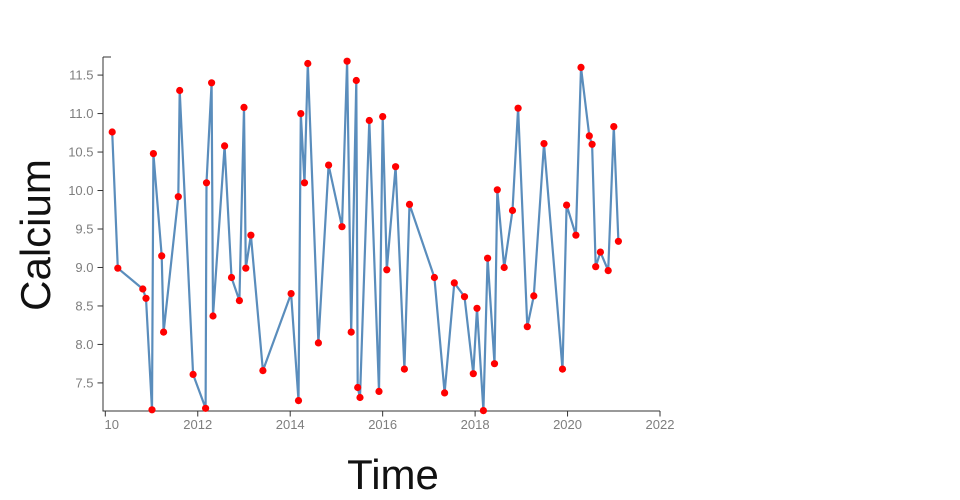 The width and height of the screenshot is (960, 500). I want to click on x-tick-label: 2016, so click(382, 424).